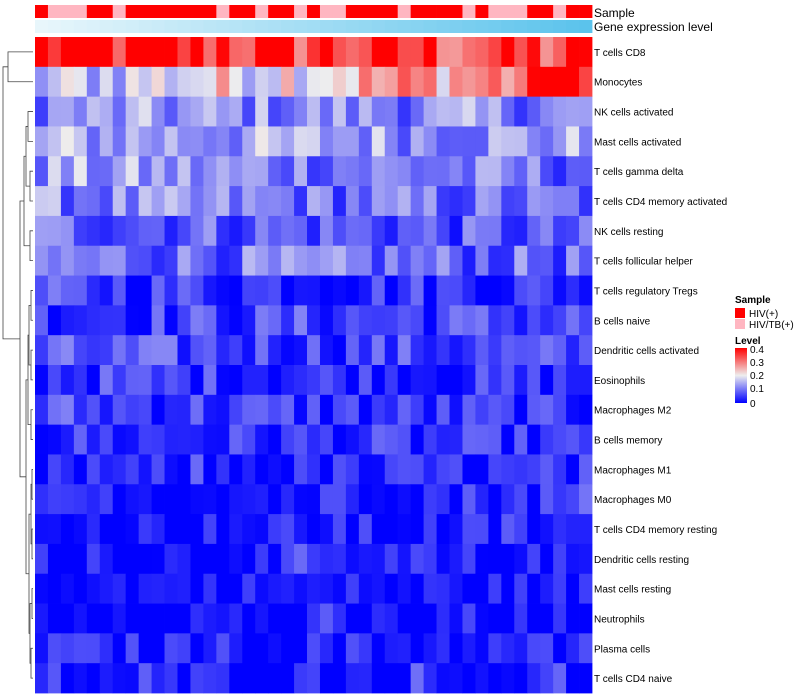 The image size is (800, 700). What do you see at coordinates (619, 381) in the screenshot?
I see `row-label: Eosinophils` at bounding box center [619, 381].